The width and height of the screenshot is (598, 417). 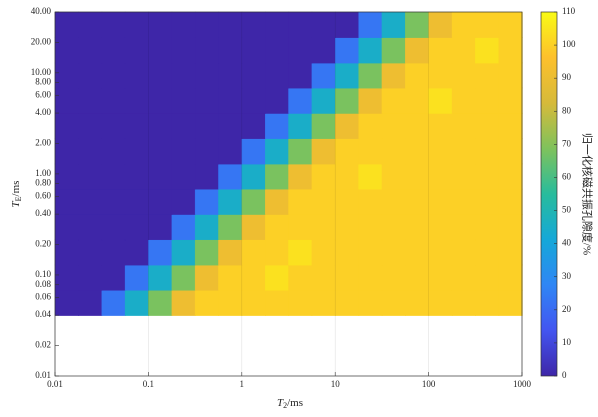 What do you see at coordinates (567, 210) in the screenshot?
I see `colorbar-tick-label: 50` at bounding box center [567, 210].